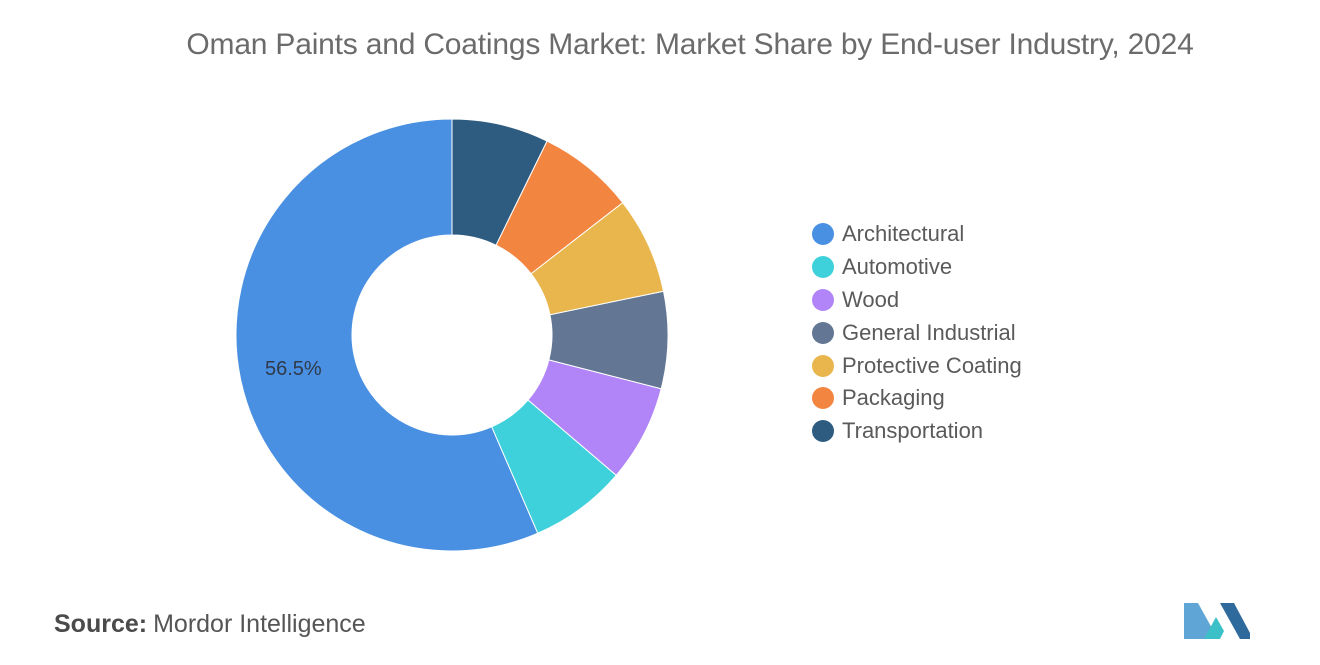 This screenshot has height=665, width=1320. I want to click on legend-label-protective-coating: Protective Coating, so click(932, 365).